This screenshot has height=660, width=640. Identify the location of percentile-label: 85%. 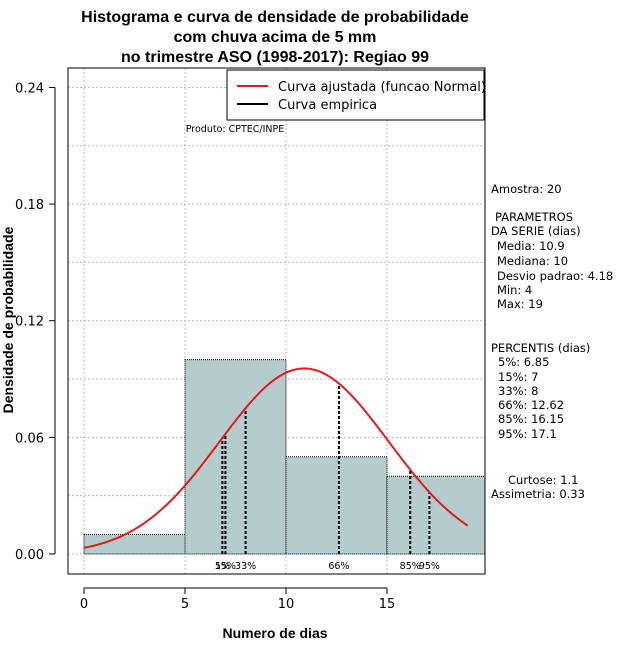
(410, 566).